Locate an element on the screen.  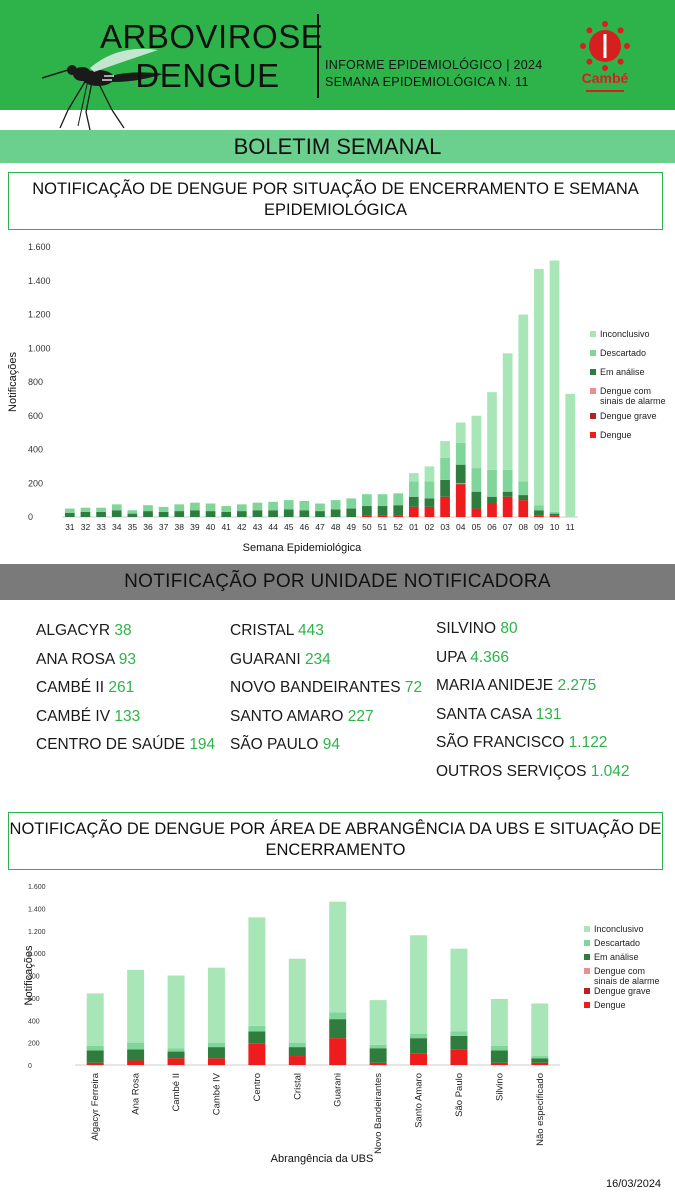
unit-name: SANTO AMARO is located at coordinates (287, 716).